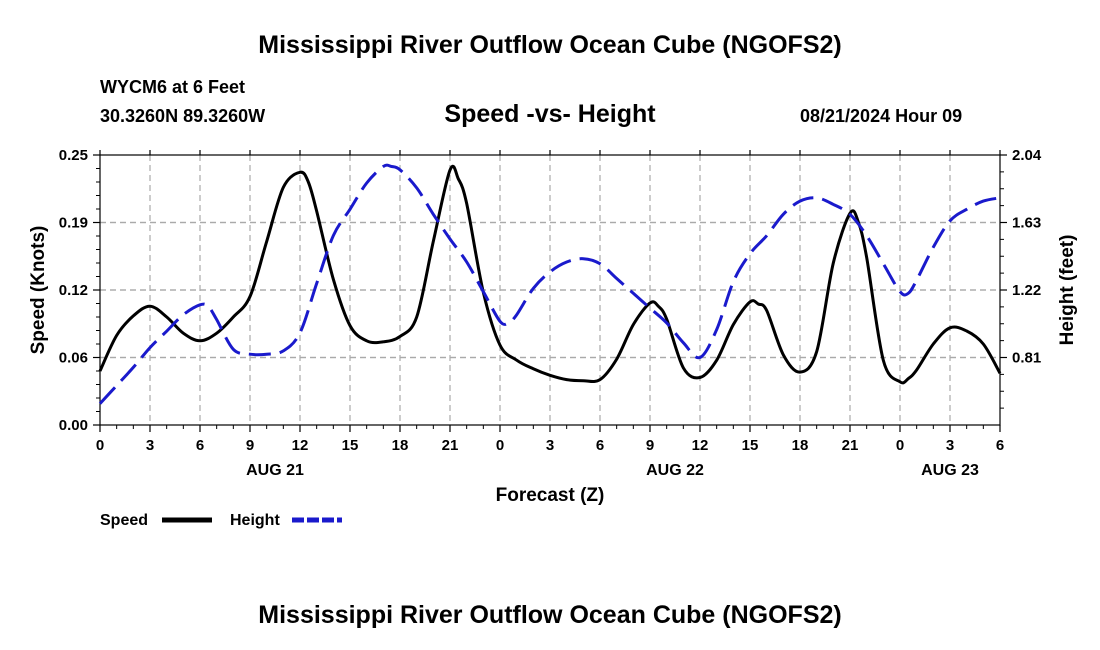 This screenshot has width=1100, height=650. Describe the element at coordinates (1027, 155) in the screenshot. I see `y-right-tick-label: 2.04` at that location.